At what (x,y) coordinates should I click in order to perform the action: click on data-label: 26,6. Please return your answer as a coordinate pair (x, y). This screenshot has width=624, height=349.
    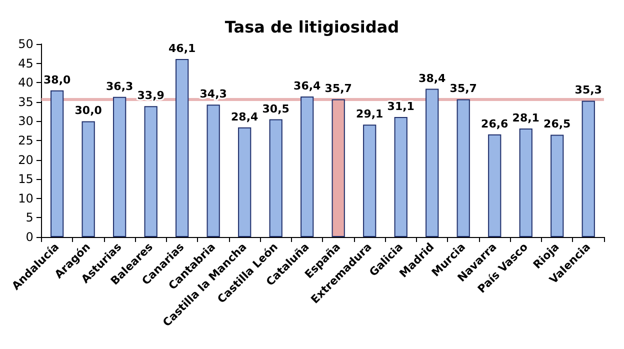
    Looking at the image, I should click on (495, 123).